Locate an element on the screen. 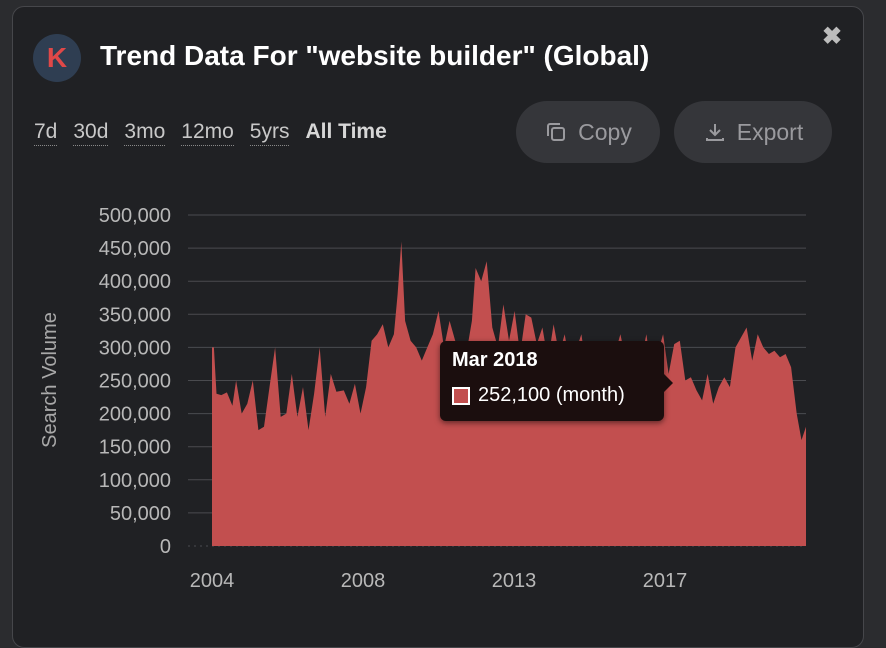 The height and width of the screenshot is (648, 886). x-tick-label: 2008 is located at coordinates (363, 581).